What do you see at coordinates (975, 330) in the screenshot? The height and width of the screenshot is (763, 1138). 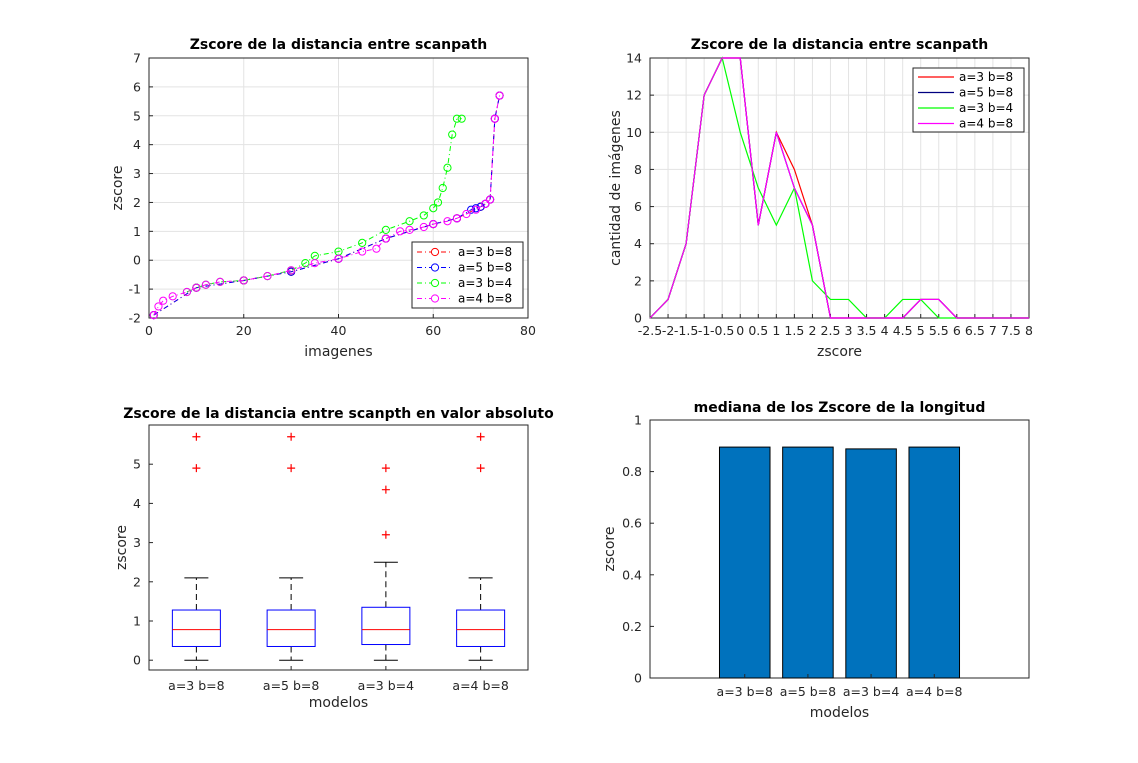 I see `x-tick-label: 6.5` at bounding box center [975, 330].